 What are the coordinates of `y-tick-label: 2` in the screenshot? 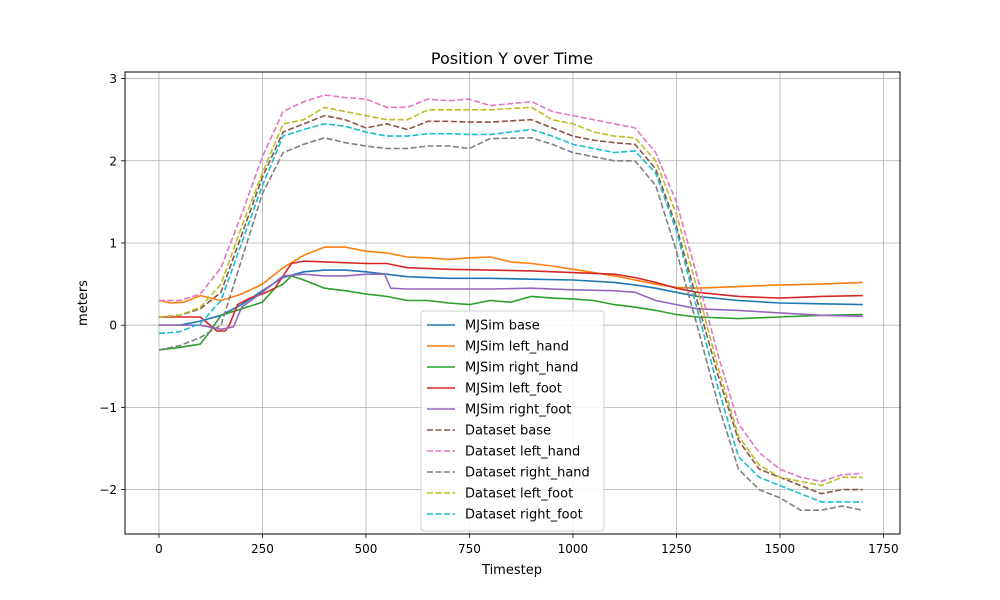 It's located at (113, 161).